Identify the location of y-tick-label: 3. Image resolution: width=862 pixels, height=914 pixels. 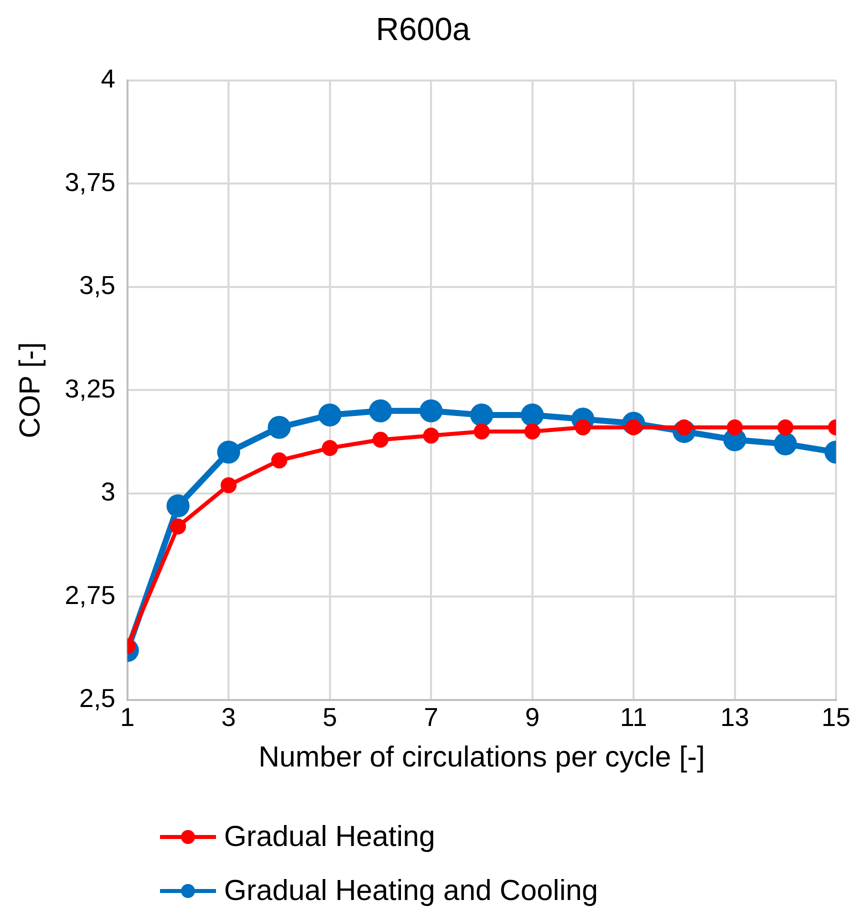
(108, 491).